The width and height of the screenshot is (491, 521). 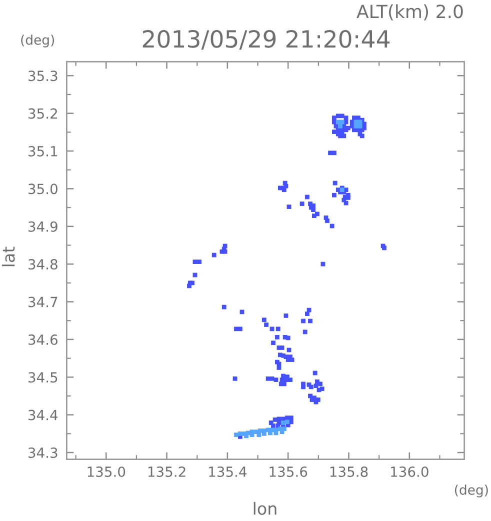 What do you see at coordinates (43, 377) in the screenshot?
I see `y-tick-label: 34.5` at bounding box center [43, 377].